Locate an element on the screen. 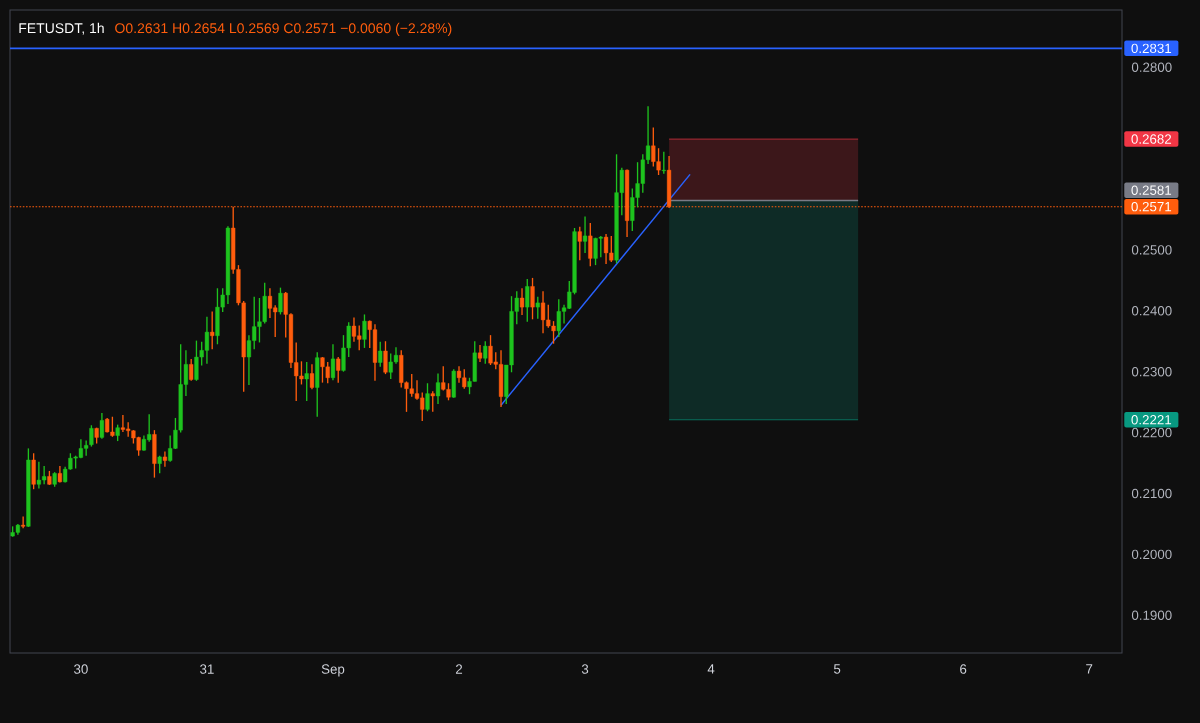 This screenshot has width=1200, height=723. y-tick-label: 0.2200 is located at coordinates (1151, 432).